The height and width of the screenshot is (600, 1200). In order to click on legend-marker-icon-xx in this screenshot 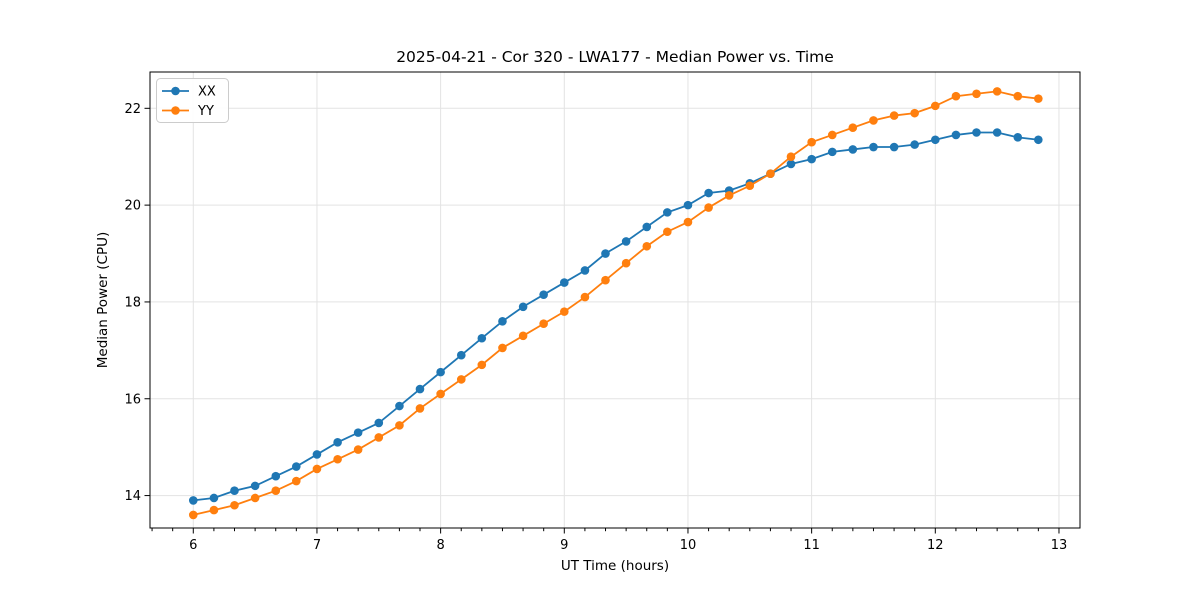, I will do `click(175, 91)`.